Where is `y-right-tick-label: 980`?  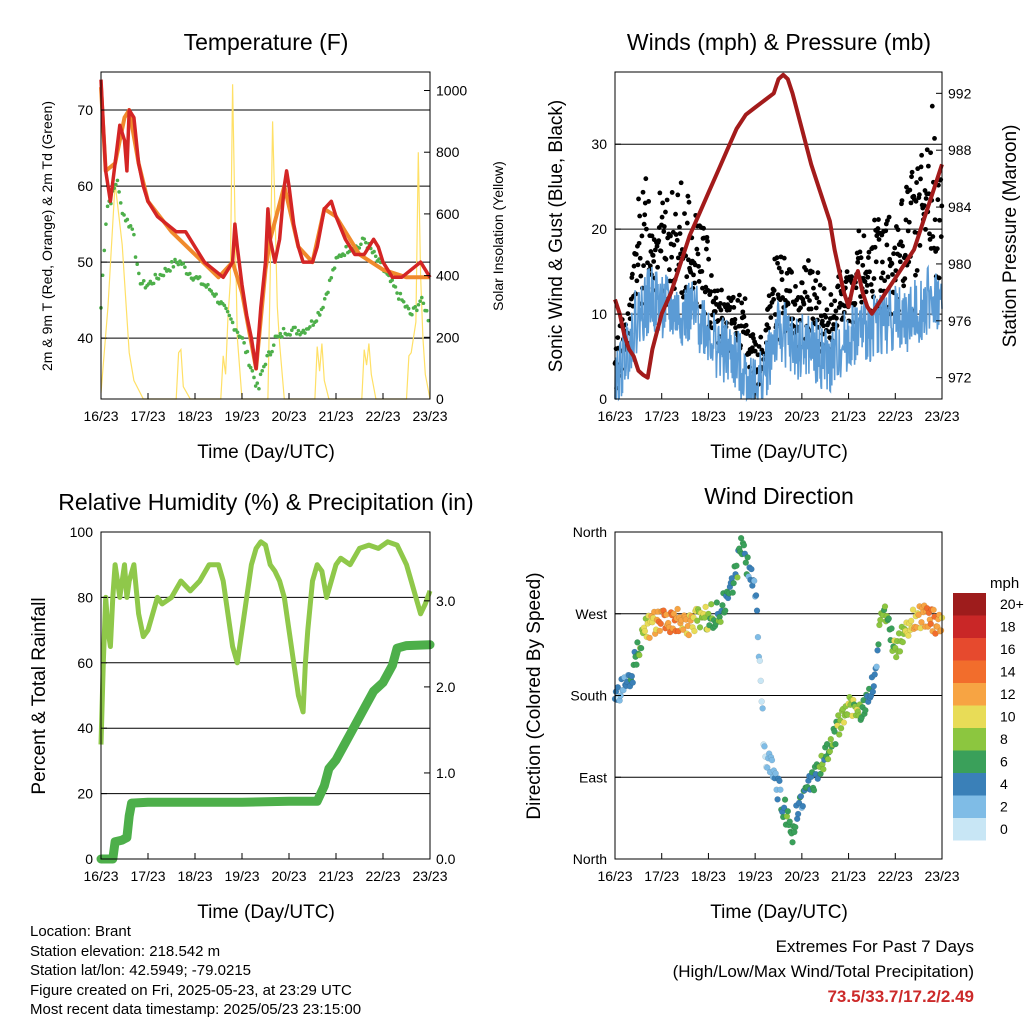
y-right-tick-label: 980 is located at coordinates (960, 264).